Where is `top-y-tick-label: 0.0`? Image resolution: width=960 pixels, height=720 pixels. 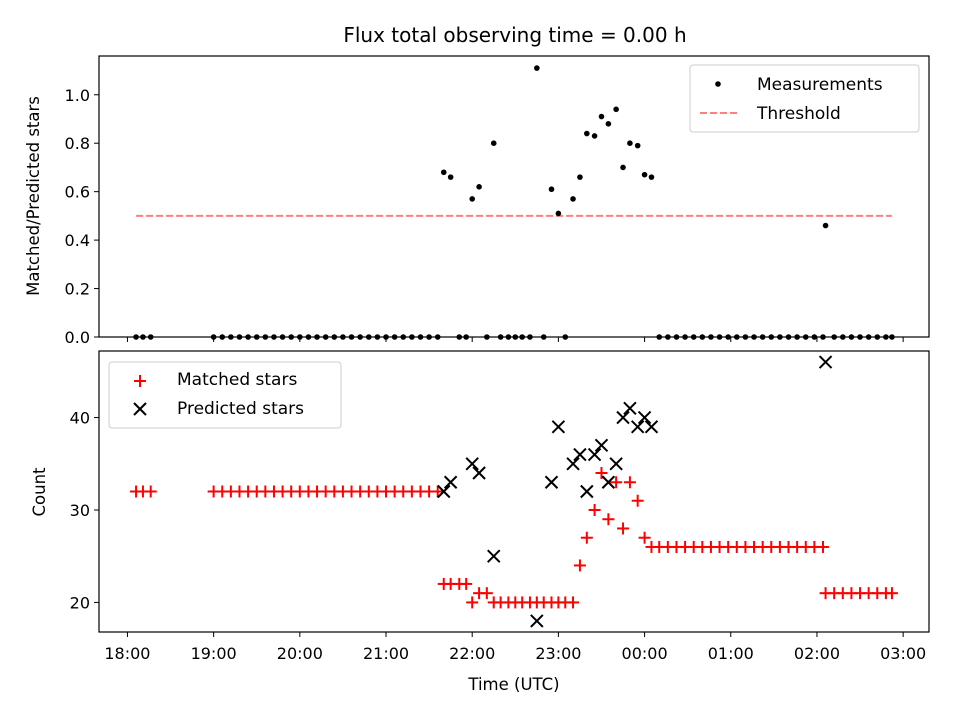 top-y-tick-label: 0.0 is located at coordinates (77, 337).